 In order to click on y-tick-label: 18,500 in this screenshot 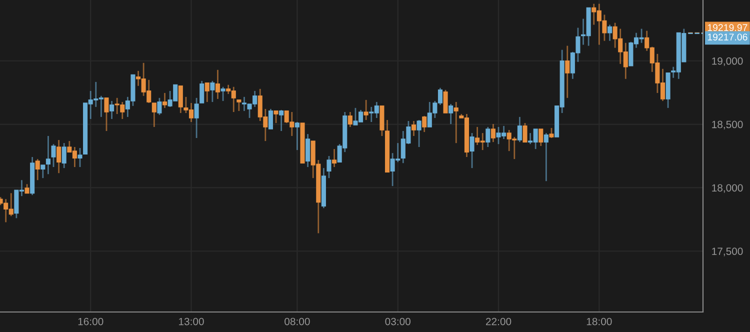, I will do `click(727, 125)`.